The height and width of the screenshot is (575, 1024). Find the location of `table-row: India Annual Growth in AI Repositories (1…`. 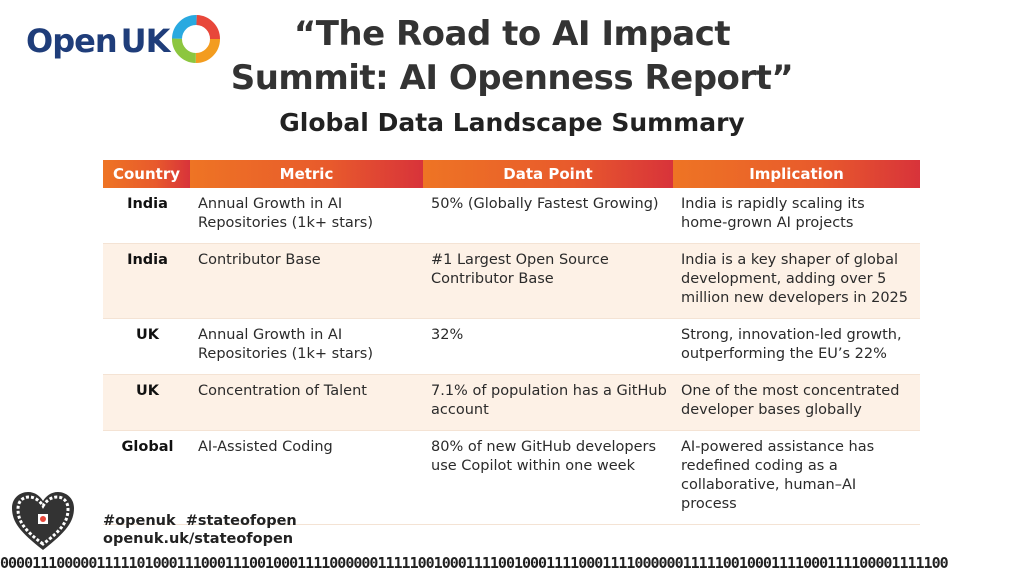

table-row: India Annual Growth in AI Repositories (1… is located at coordinates (511, 216).